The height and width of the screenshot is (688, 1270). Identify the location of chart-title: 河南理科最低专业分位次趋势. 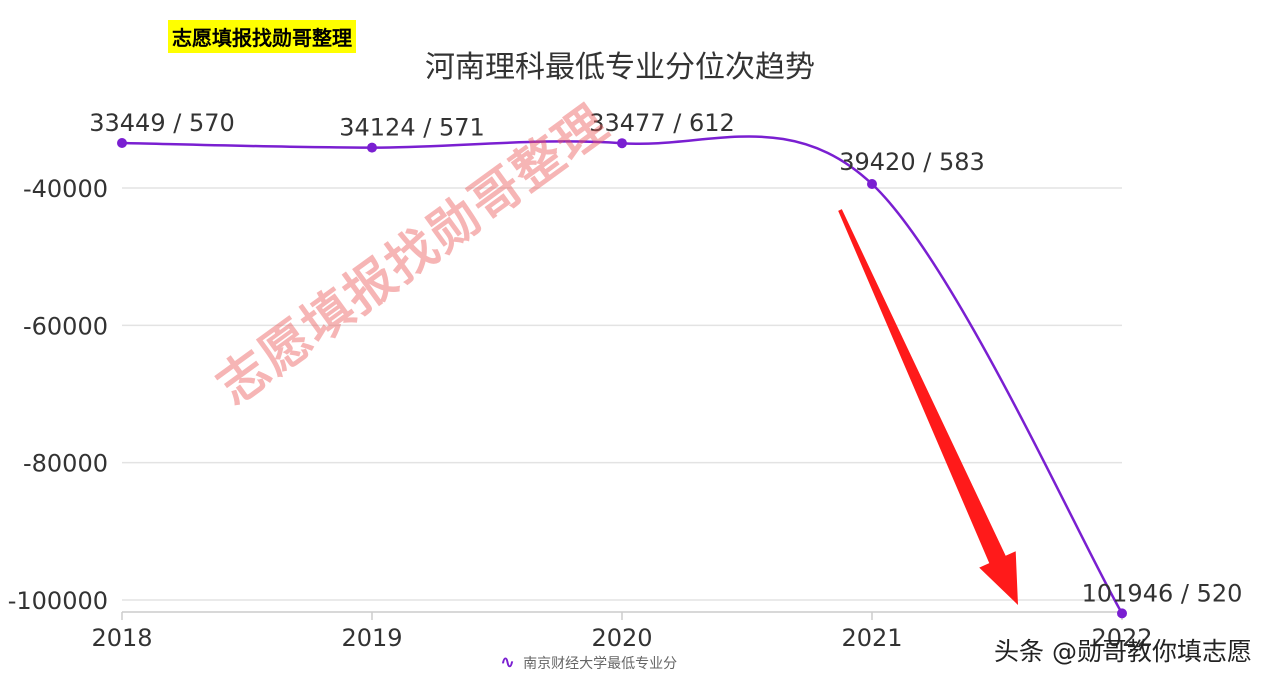
(620, 67).